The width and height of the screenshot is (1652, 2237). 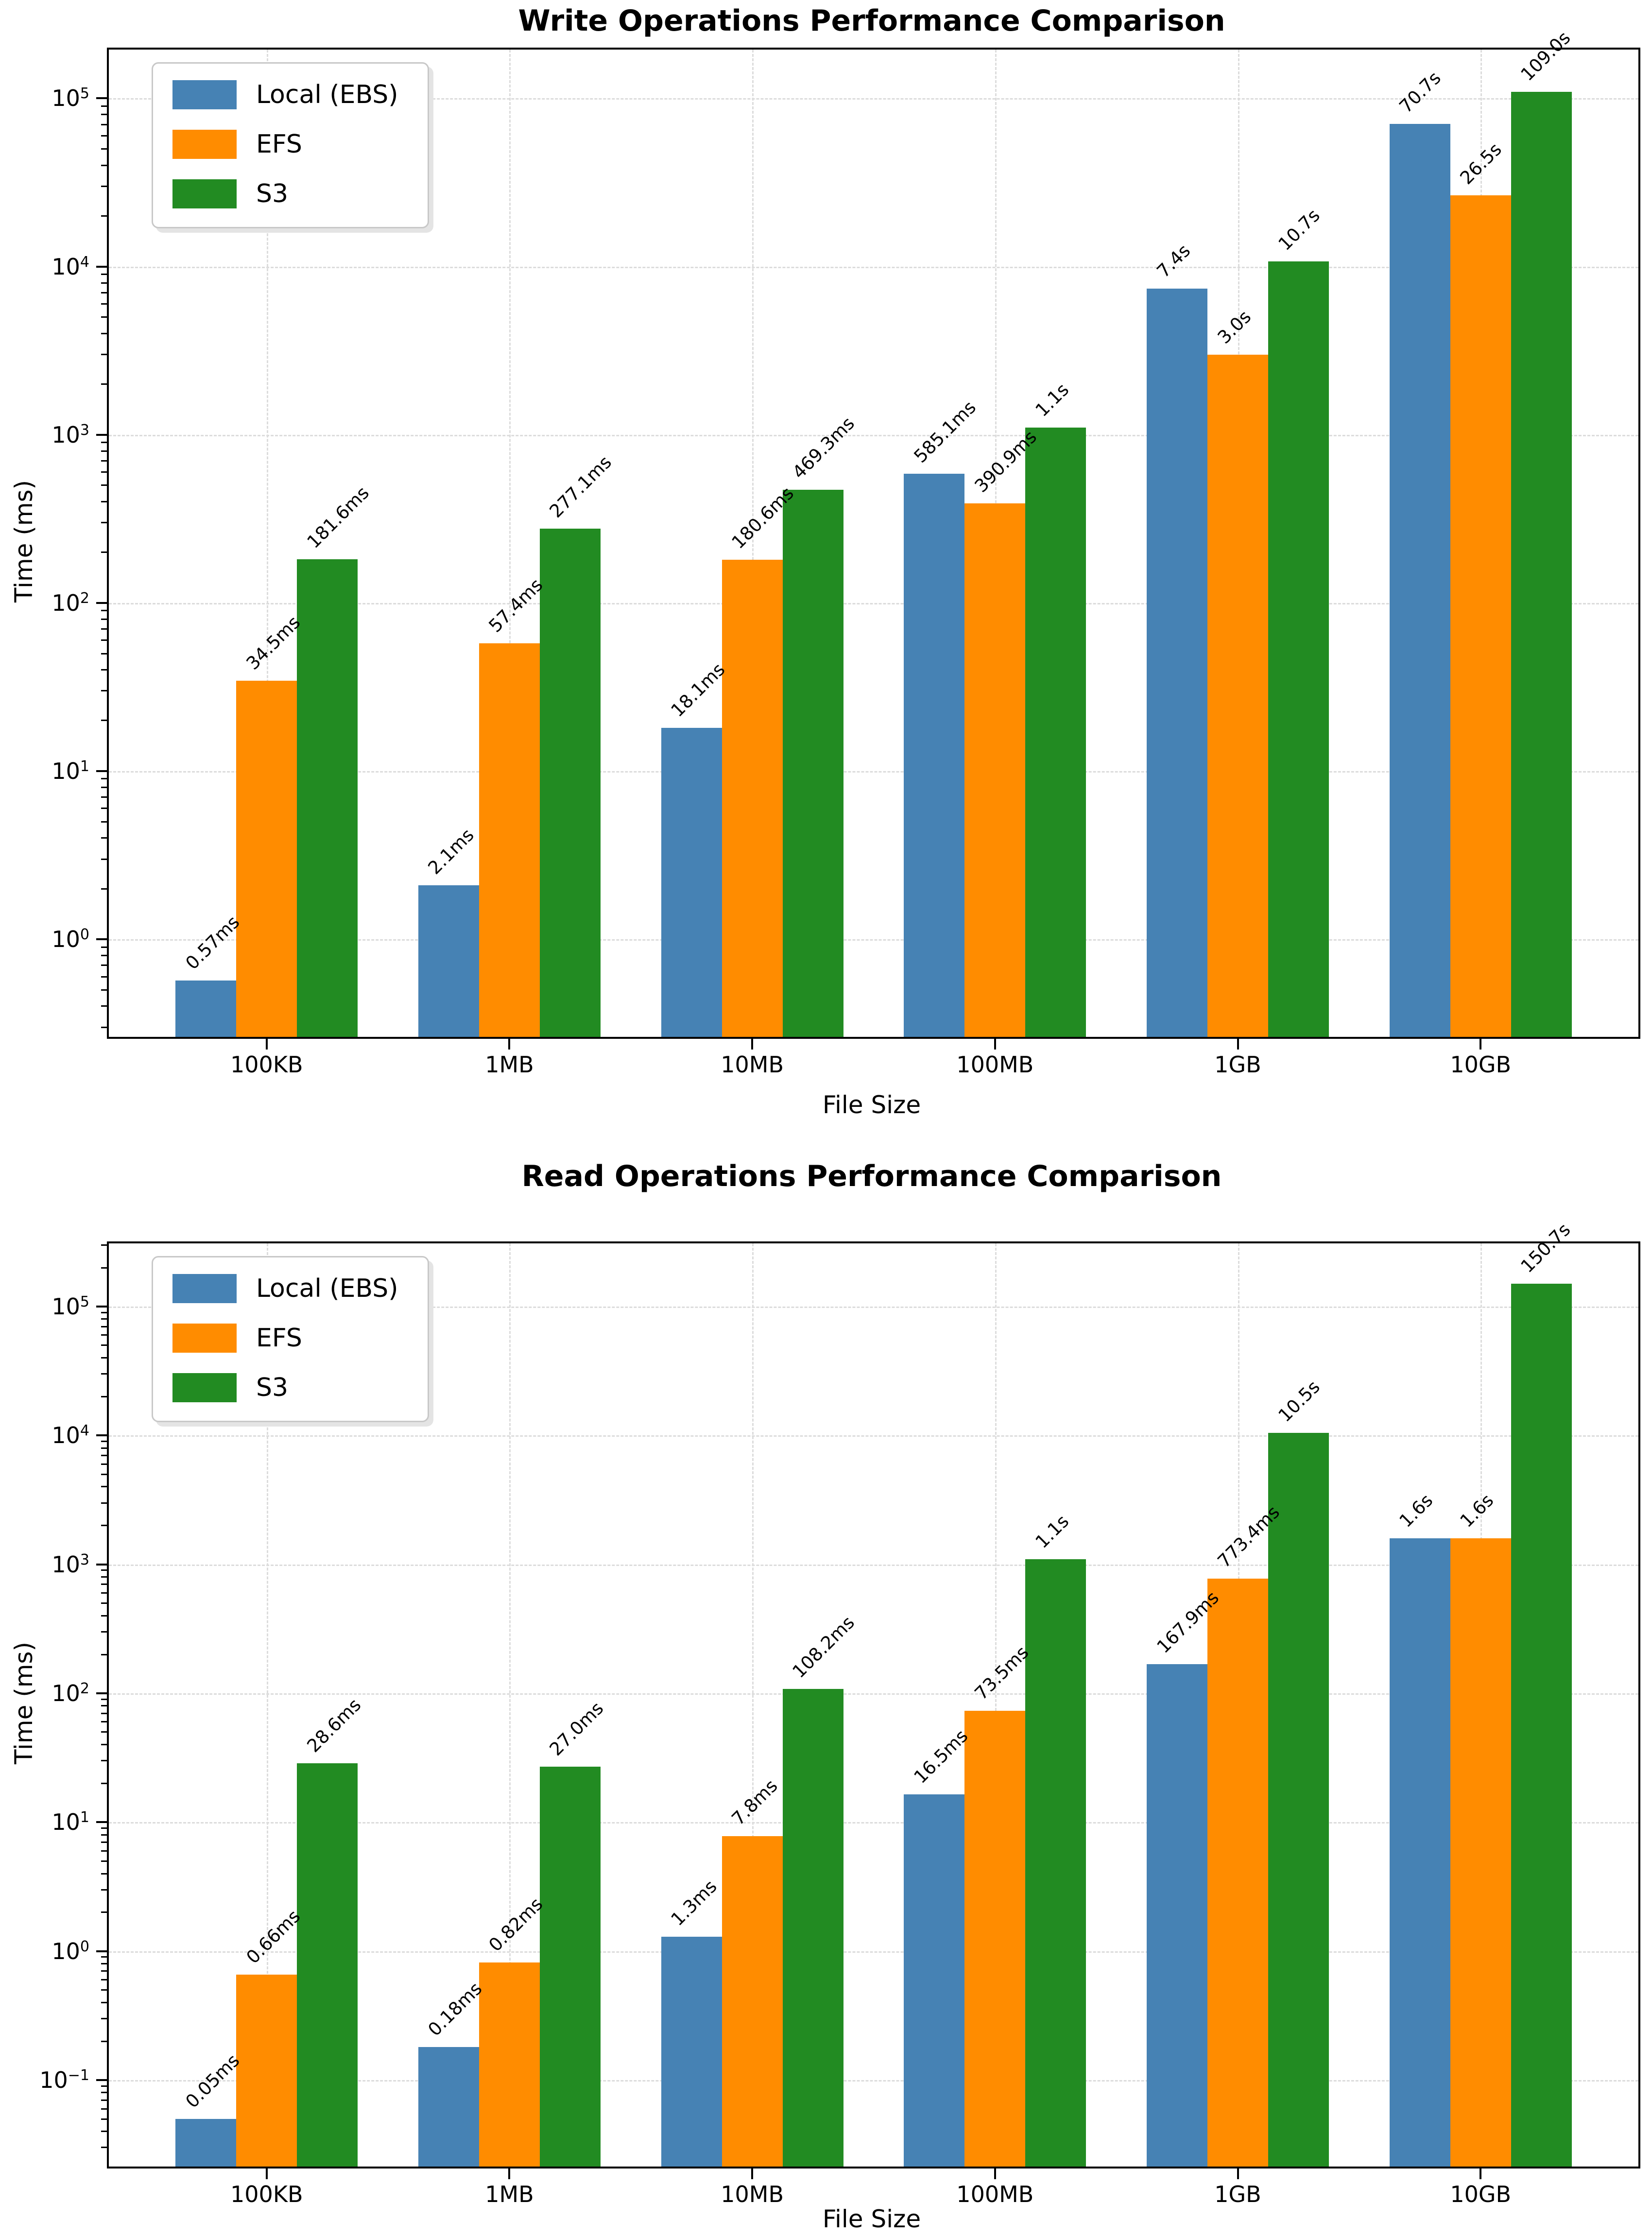 What do you see at coordinates (285, 193) in the screenshot?
I see `legend-item: S3` at bounding box center [285, 193].